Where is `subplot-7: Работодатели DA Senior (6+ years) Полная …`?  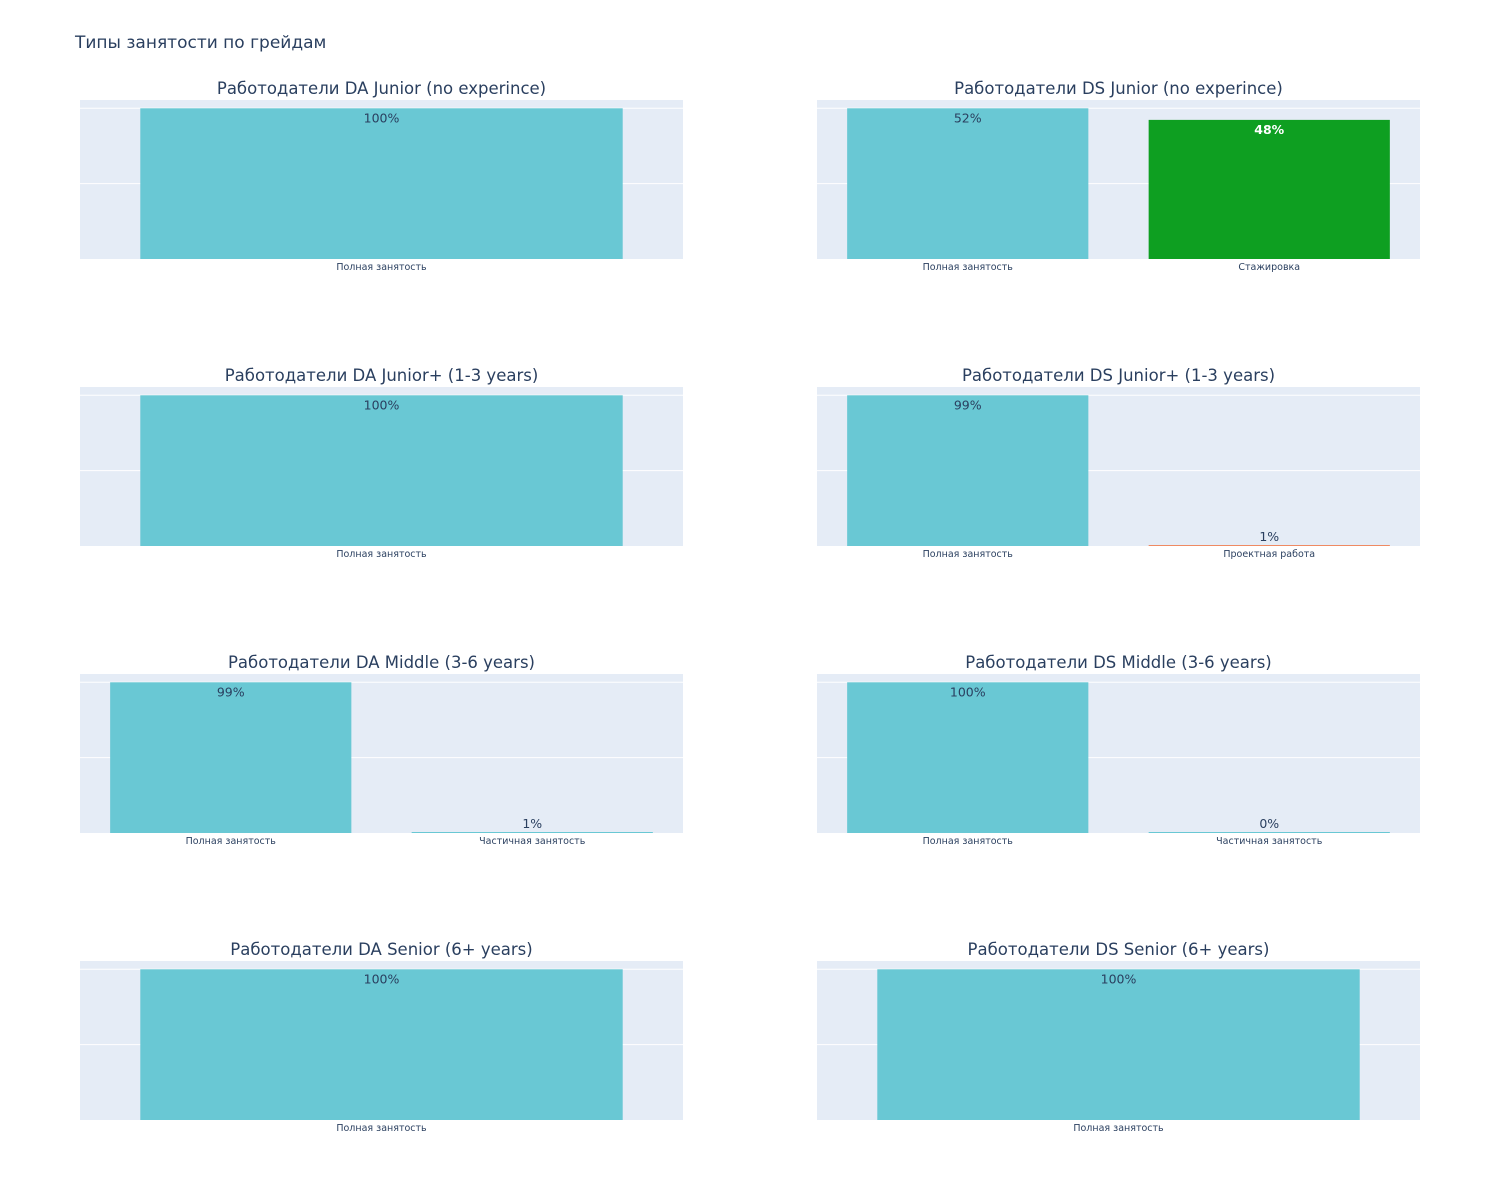 subplot-7: Работодатели DA Senior (6+ years) Полная … is located at coordinates (381, 1037).